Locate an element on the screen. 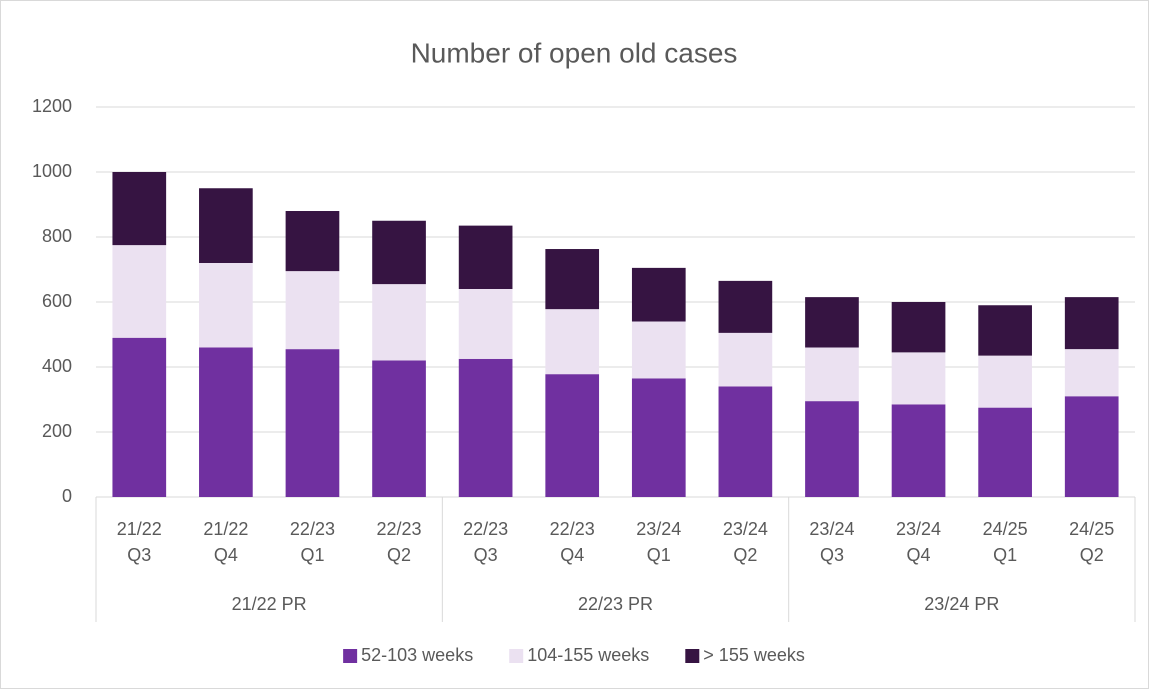  legend-label: 52-103 weeks is located at coordinates (417, 655).